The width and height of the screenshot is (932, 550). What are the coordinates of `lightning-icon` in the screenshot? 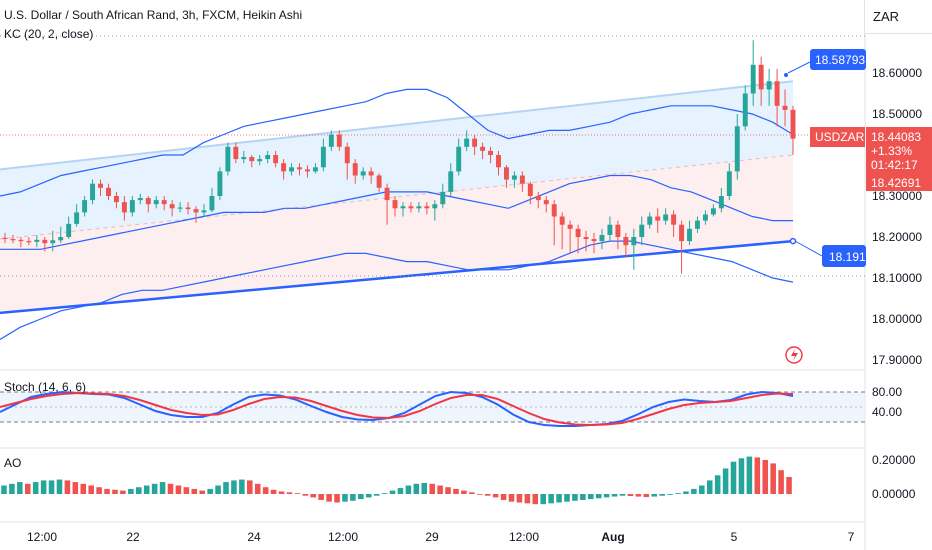 It's located at (794, 355).